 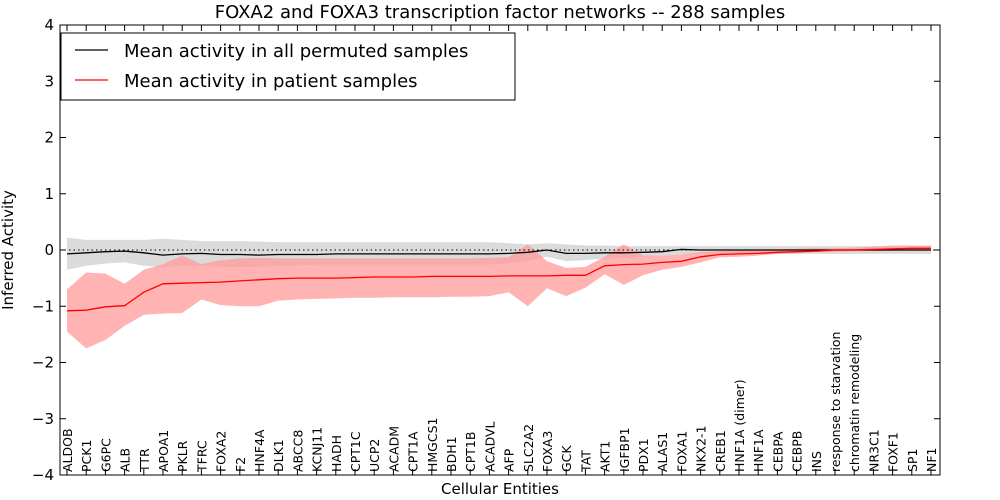 What do you see at coordinates (873, 450) in the screenshot?
I see `category-label: NR3C1` at bounding box center [873, 450].